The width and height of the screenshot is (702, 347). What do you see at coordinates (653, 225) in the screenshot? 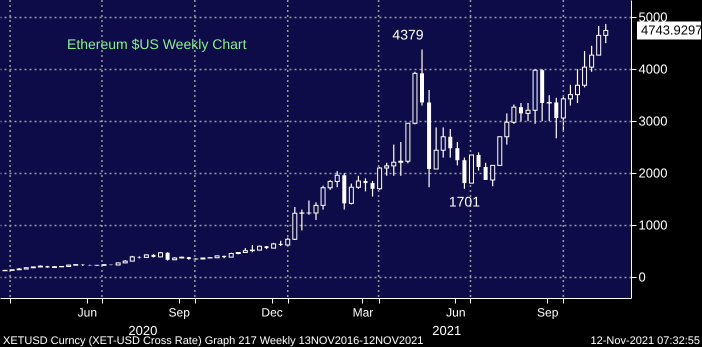
I see `y-tick-label: 1000` at bounding box center [653, 225].